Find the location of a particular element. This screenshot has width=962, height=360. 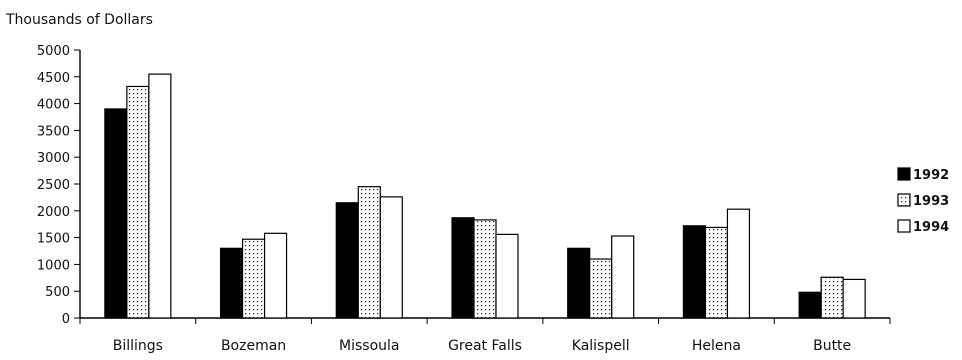

bar-1993-helena is located at coordinates (716, 272).